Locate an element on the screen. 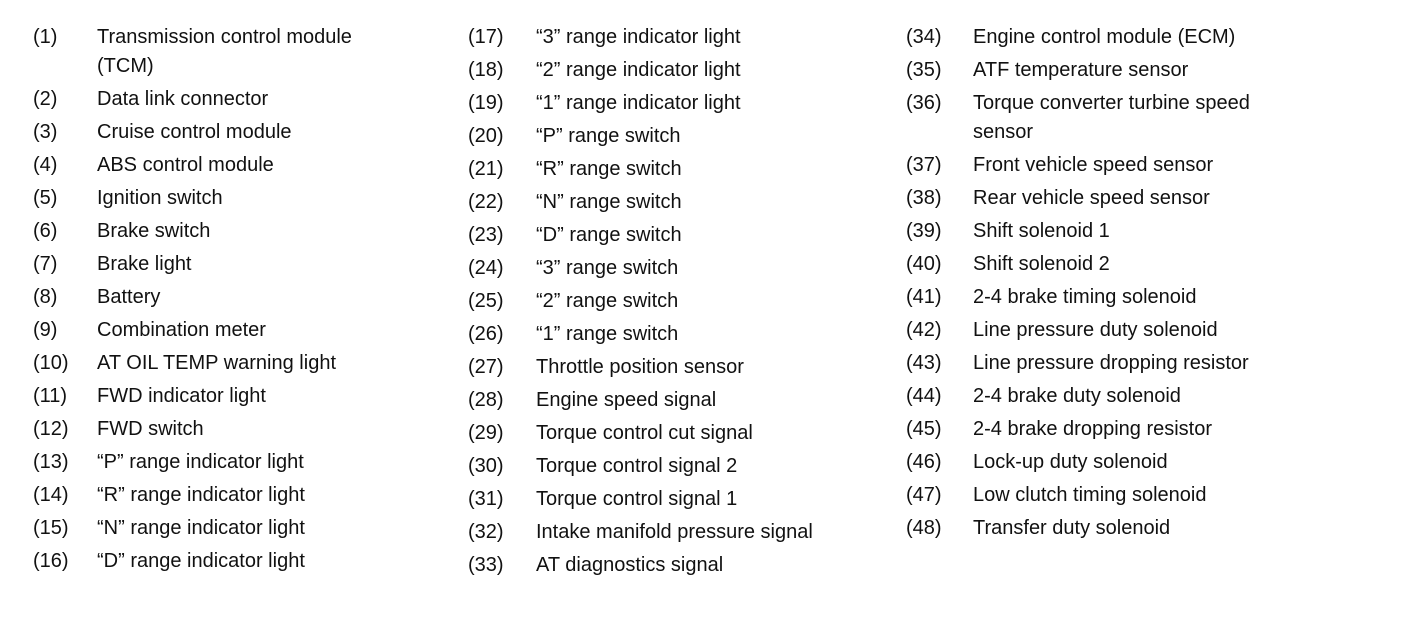  legend-item-label-line: ATF temperature sensor is located at coordinates (1081, 70).